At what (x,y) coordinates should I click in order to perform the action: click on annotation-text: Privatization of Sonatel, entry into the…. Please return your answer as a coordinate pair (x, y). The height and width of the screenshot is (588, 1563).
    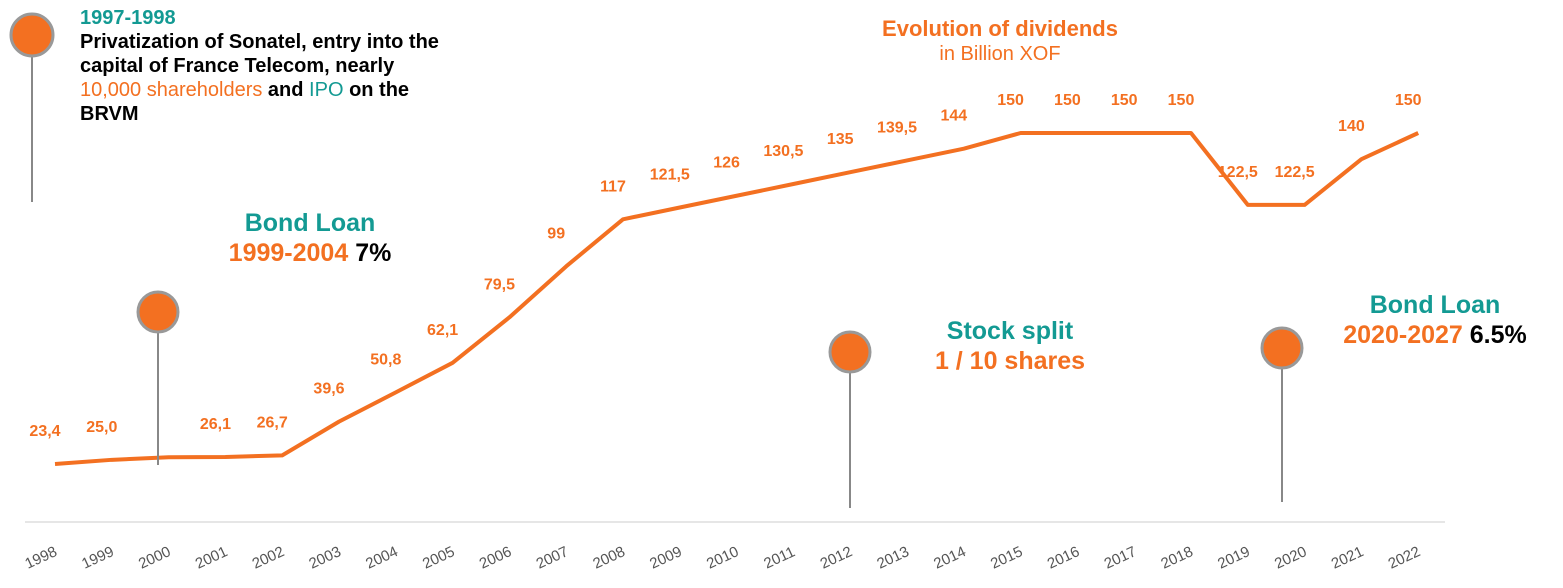
    Looking at the image, I should click on (260, 78).